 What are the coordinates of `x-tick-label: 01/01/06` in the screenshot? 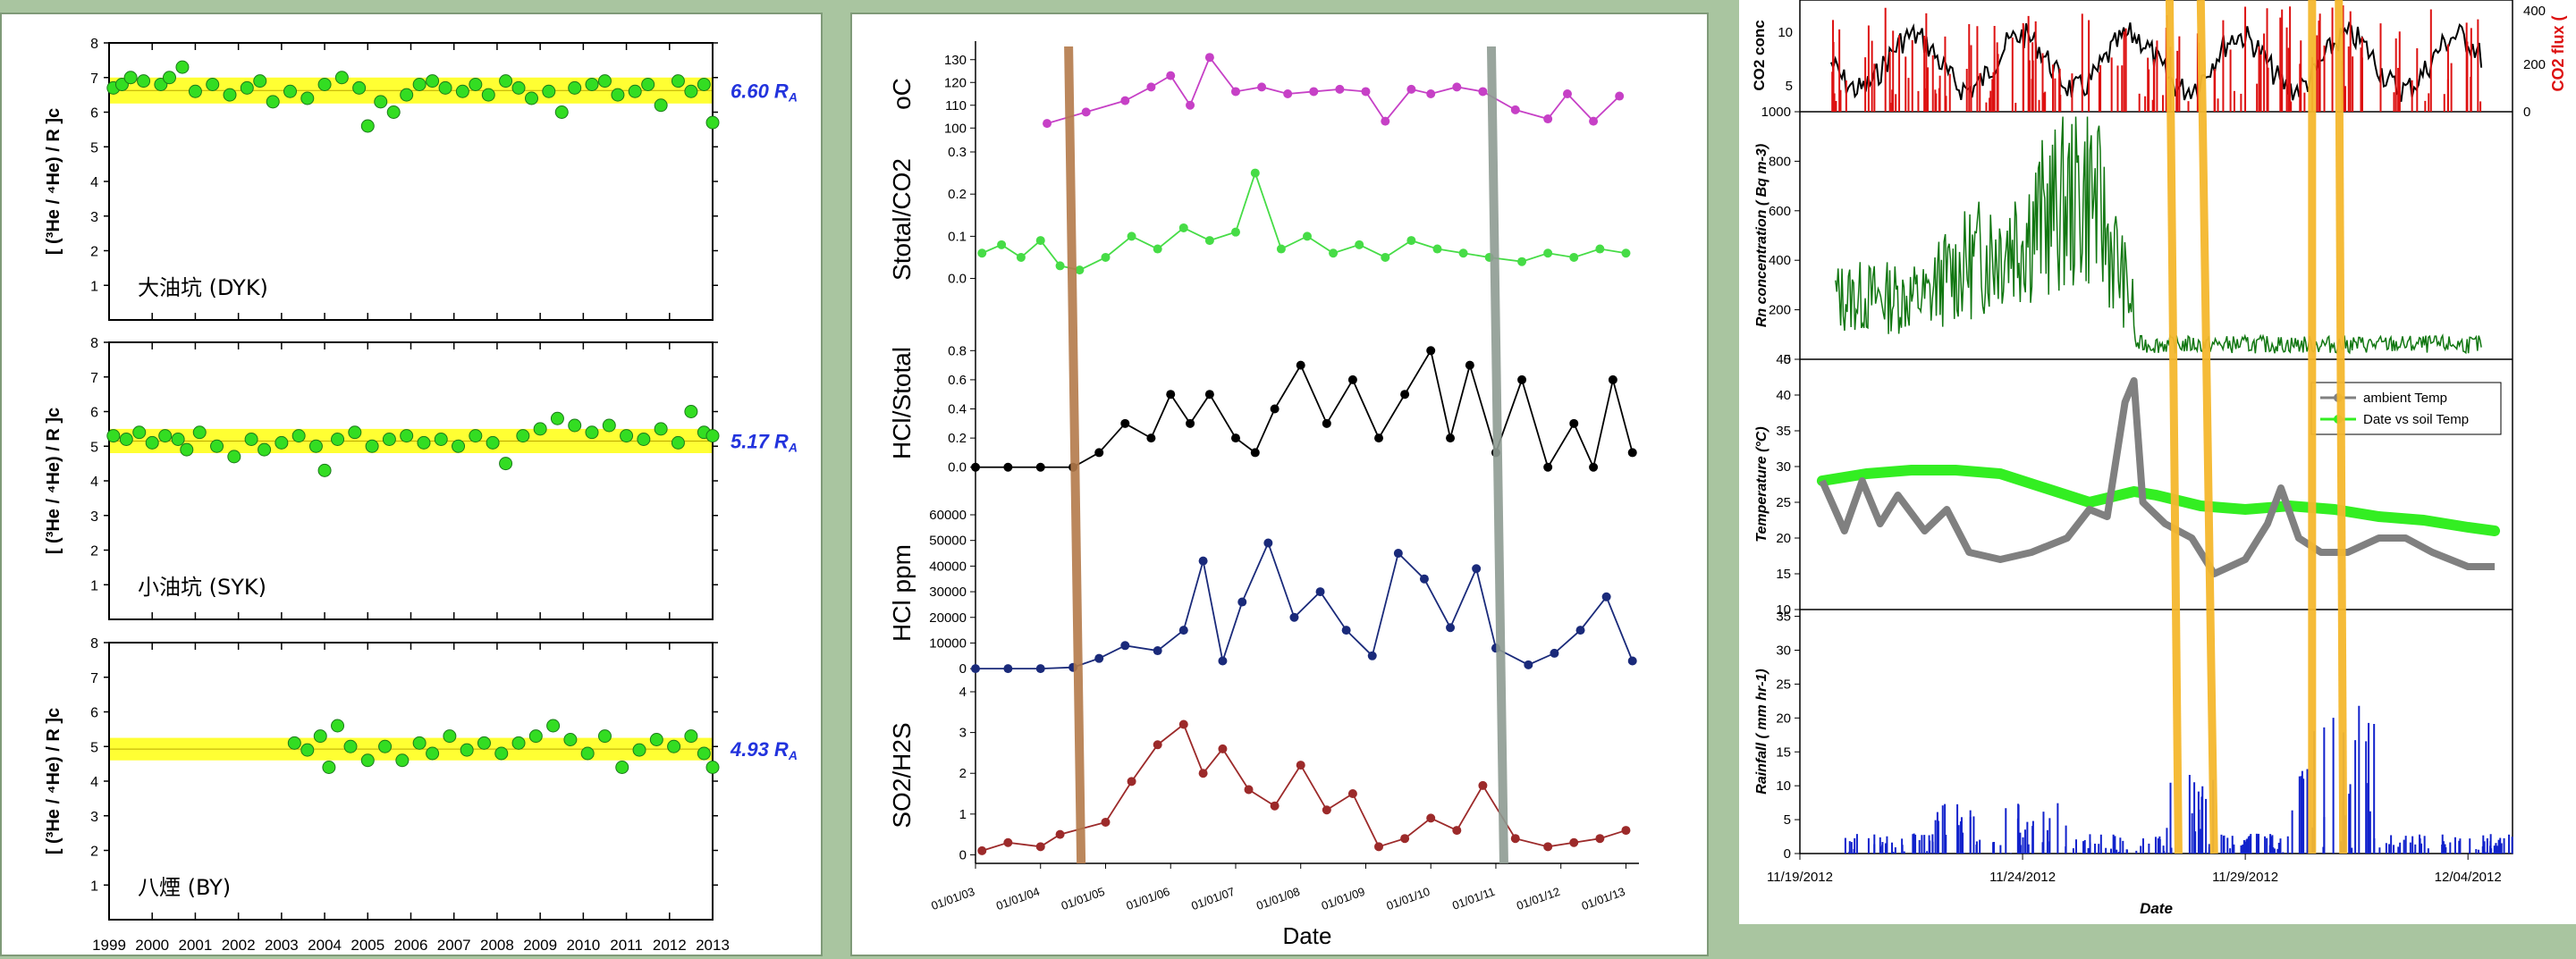 It's located at (1148, 899).